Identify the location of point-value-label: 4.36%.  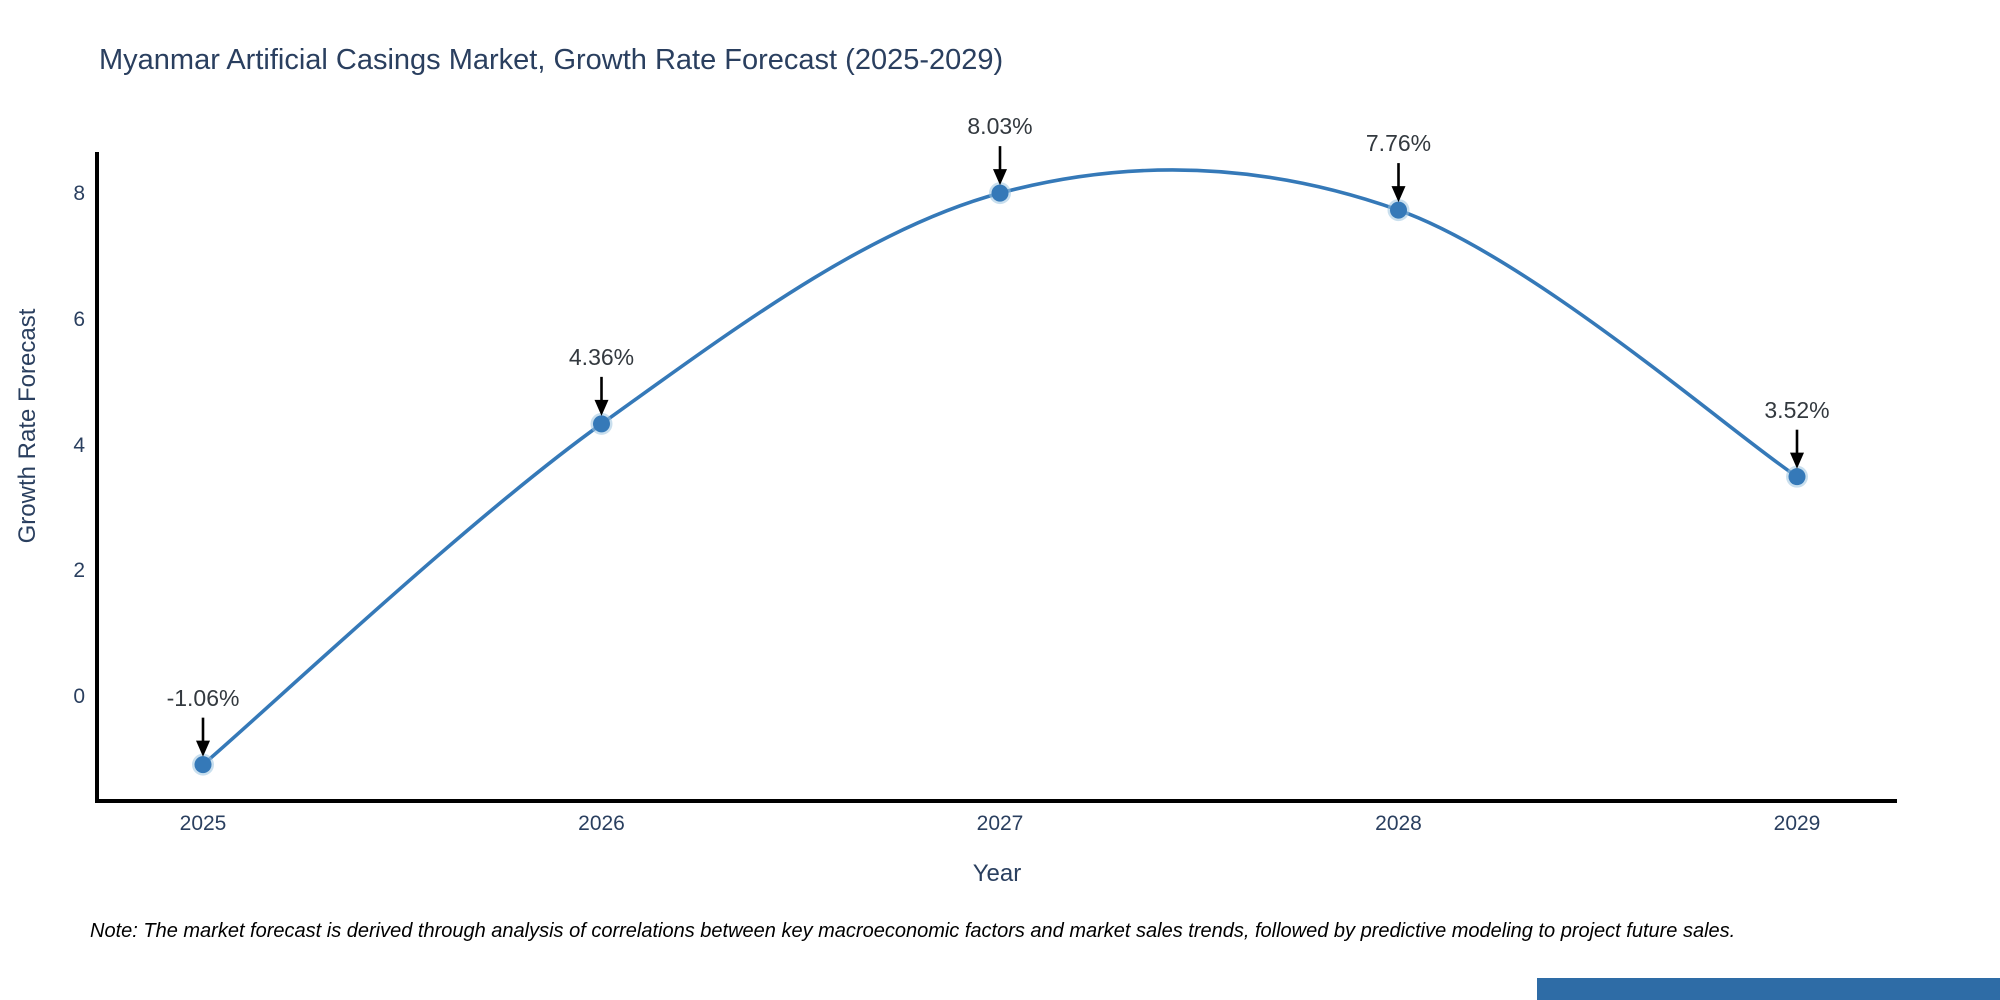
(601, 356).